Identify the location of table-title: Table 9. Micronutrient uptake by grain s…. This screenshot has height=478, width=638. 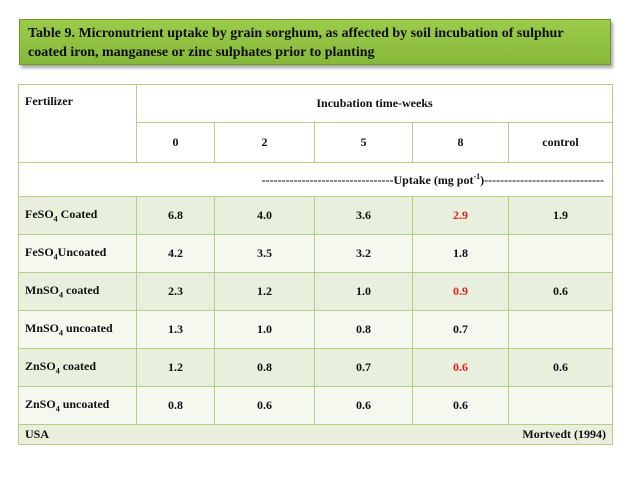
(315, 42).